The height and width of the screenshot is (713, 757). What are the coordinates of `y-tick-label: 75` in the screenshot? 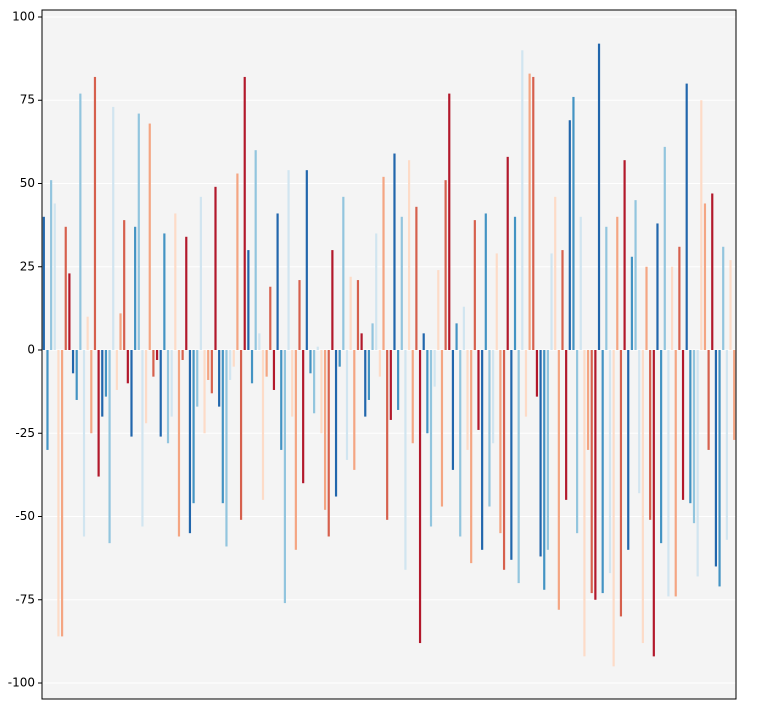 It's located at (27, 100).